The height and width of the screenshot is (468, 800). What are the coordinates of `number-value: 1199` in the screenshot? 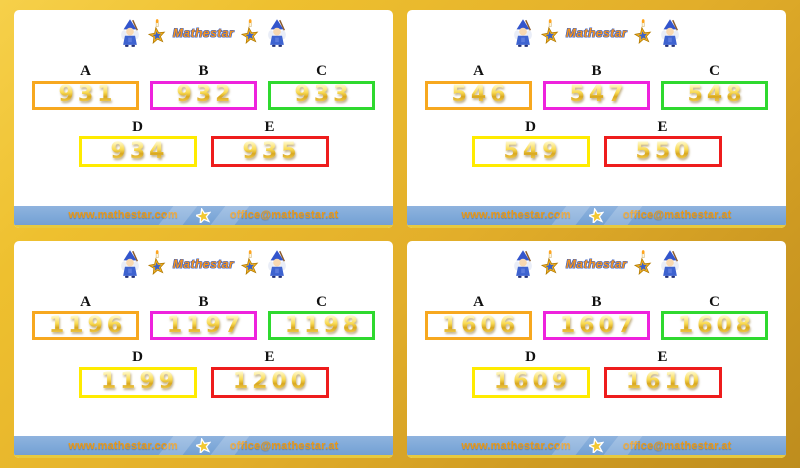 It's located at (137, 382).